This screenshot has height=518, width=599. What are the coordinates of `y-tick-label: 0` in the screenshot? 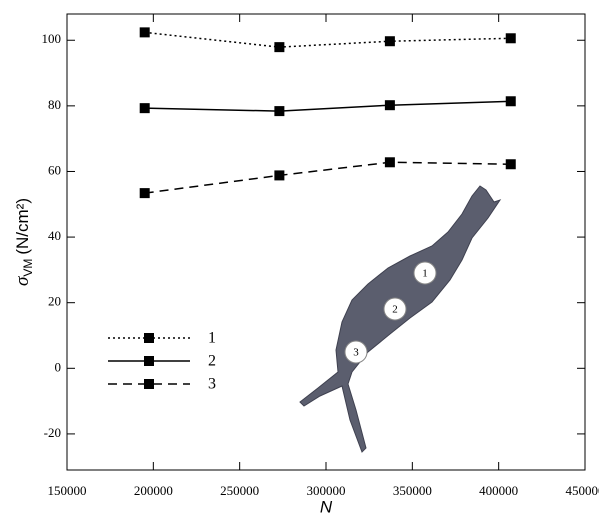 It's located at (58, 366).